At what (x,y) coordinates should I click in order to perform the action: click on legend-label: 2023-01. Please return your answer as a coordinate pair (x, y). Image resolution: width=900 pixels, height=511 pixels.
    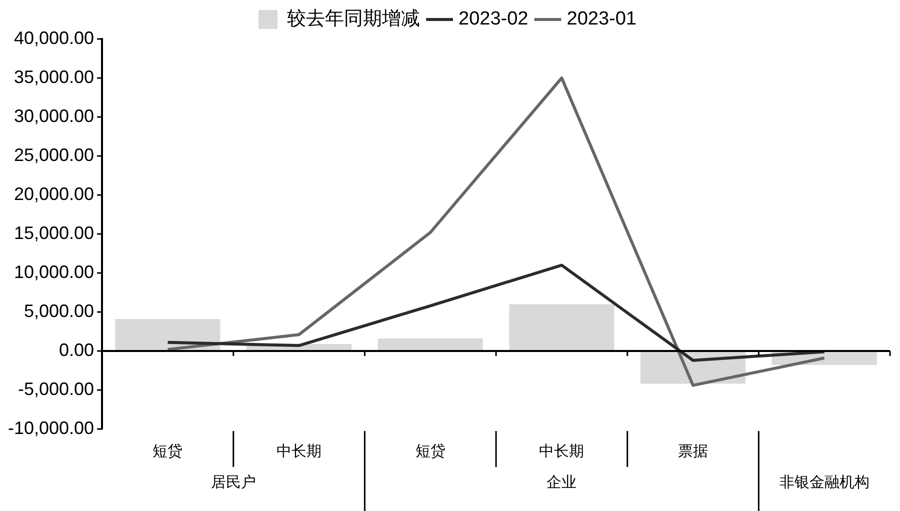
    Looking at the image, I should click on (601, 19).